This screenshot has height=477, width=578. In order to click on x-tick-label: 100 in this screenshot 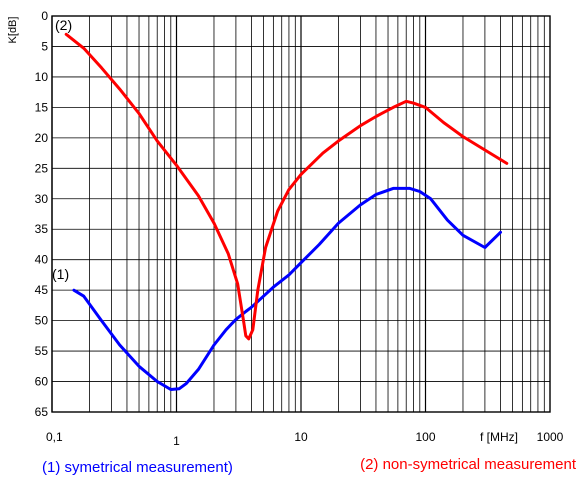, I will do `click(425, 437)`.